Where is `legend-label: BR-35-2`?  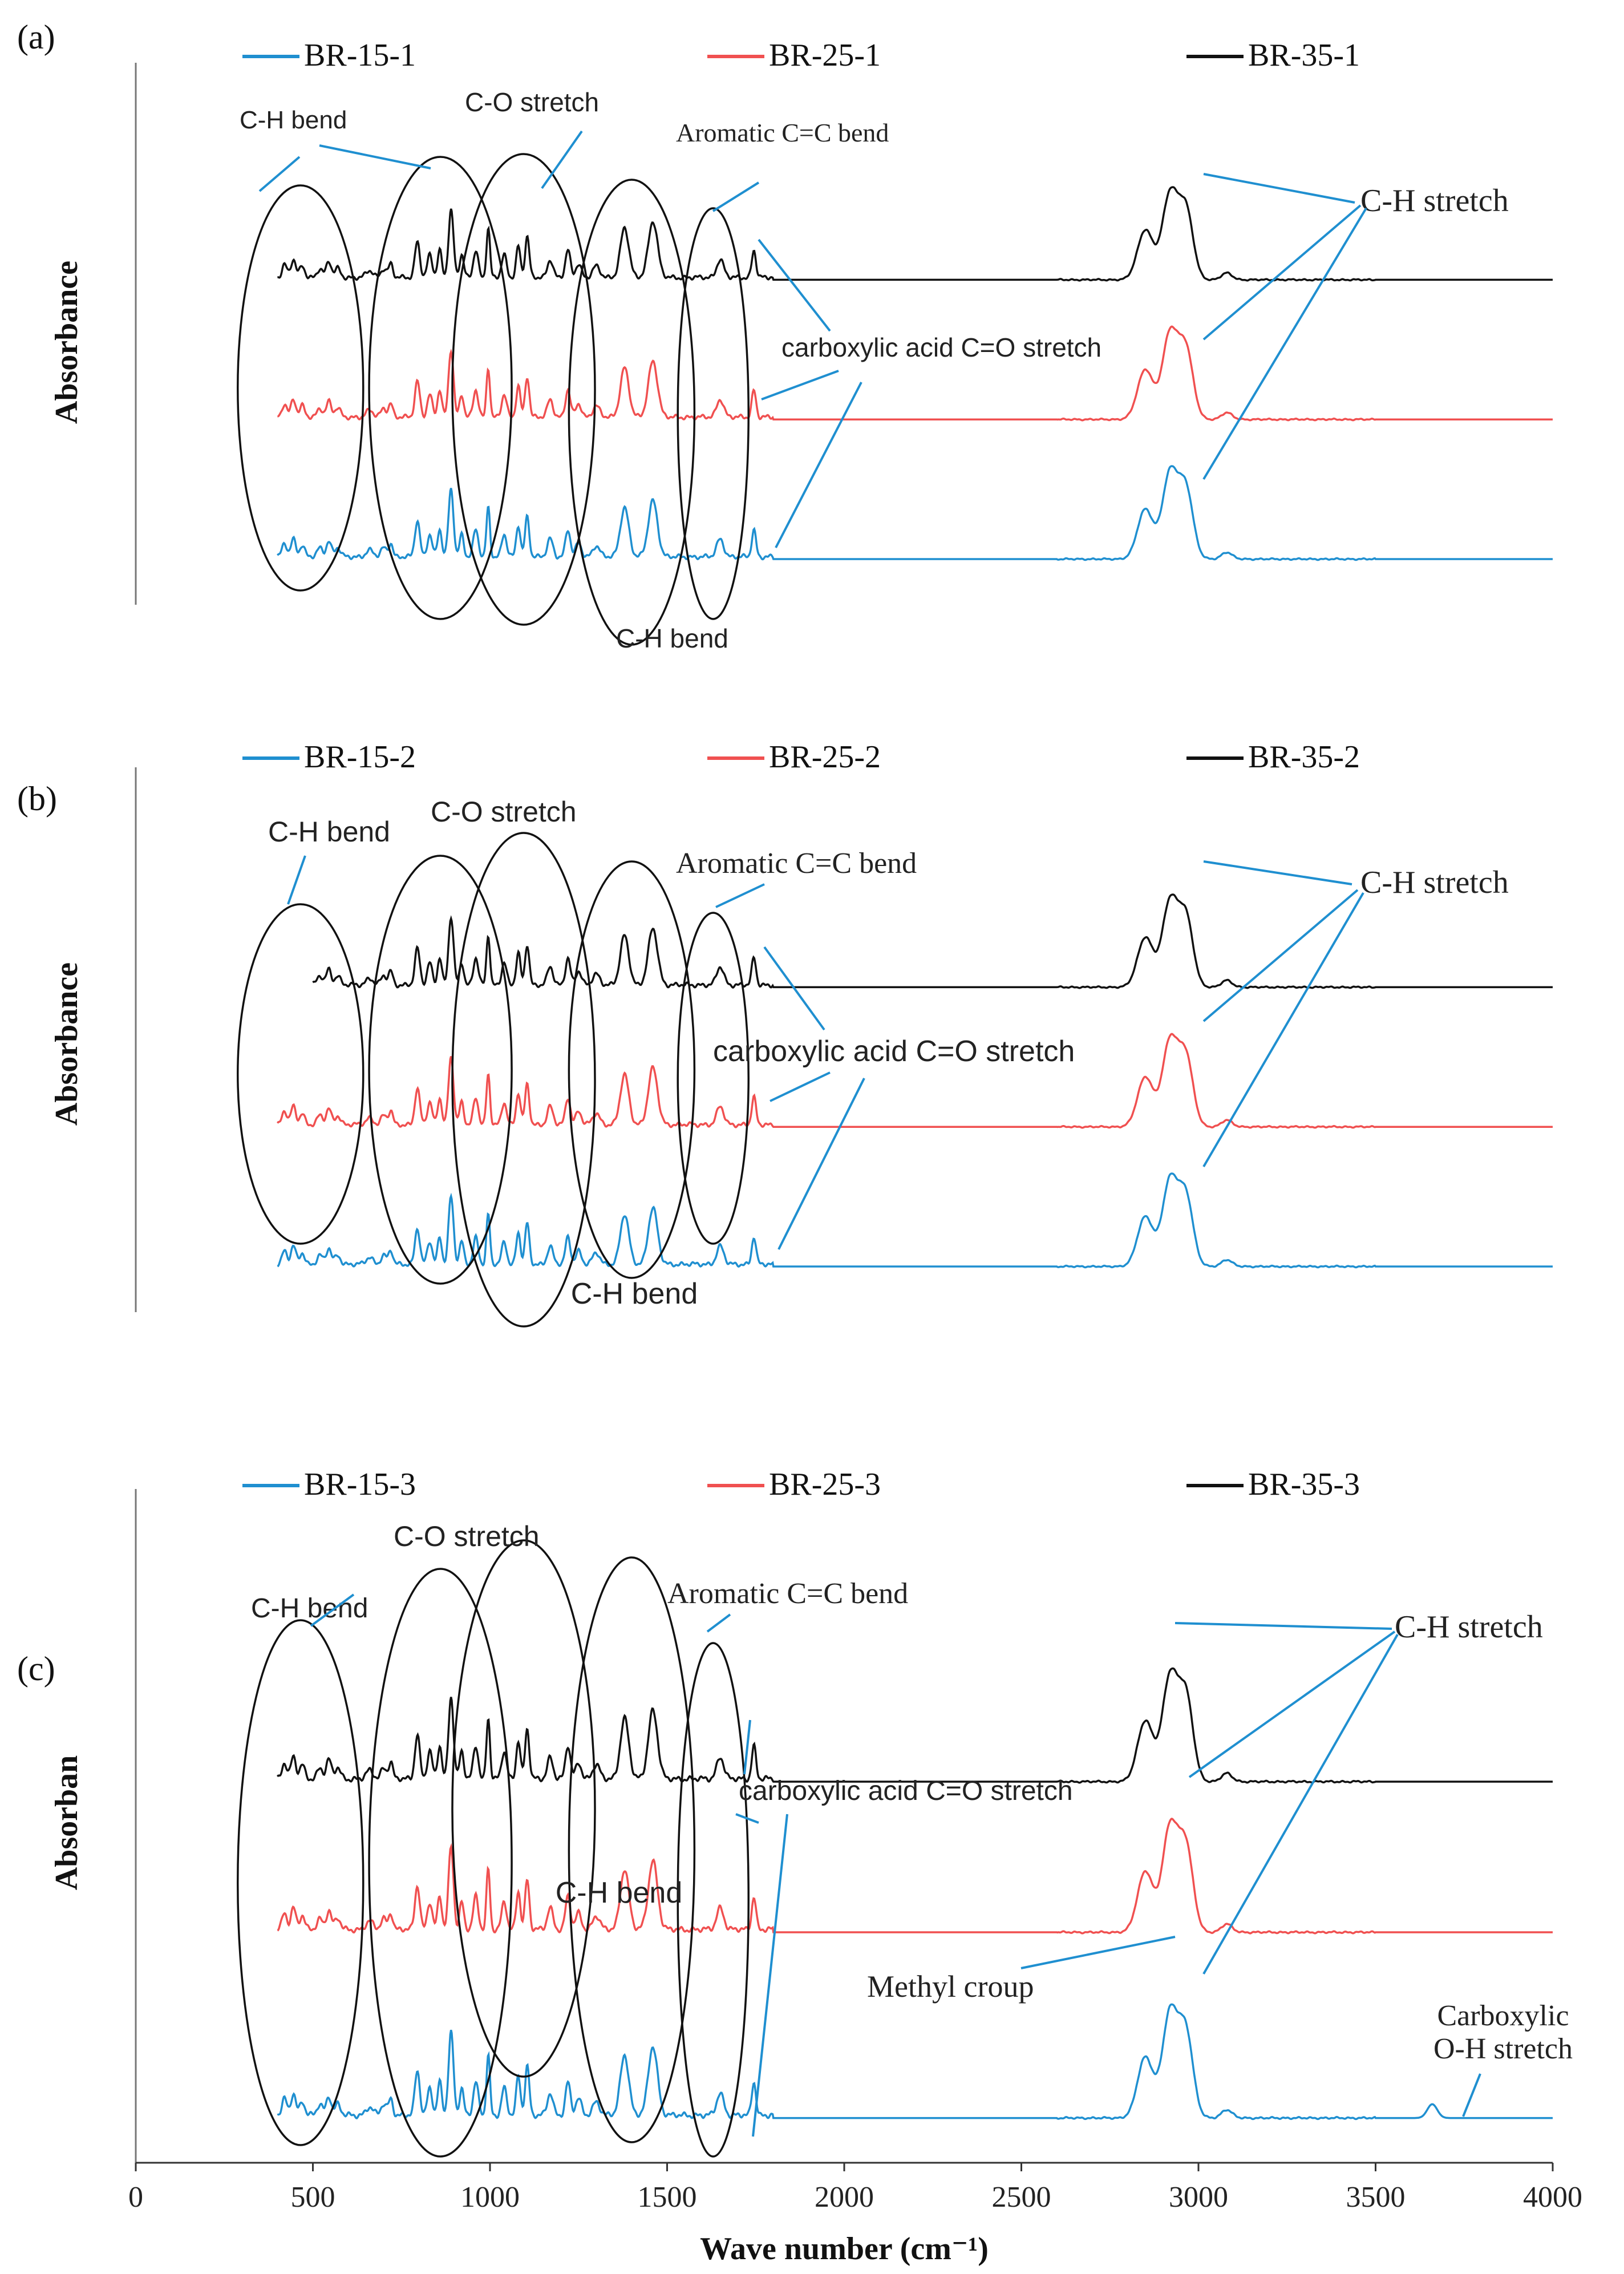
legend-label: BR-35-2 is located at coordinates (1304, 757).